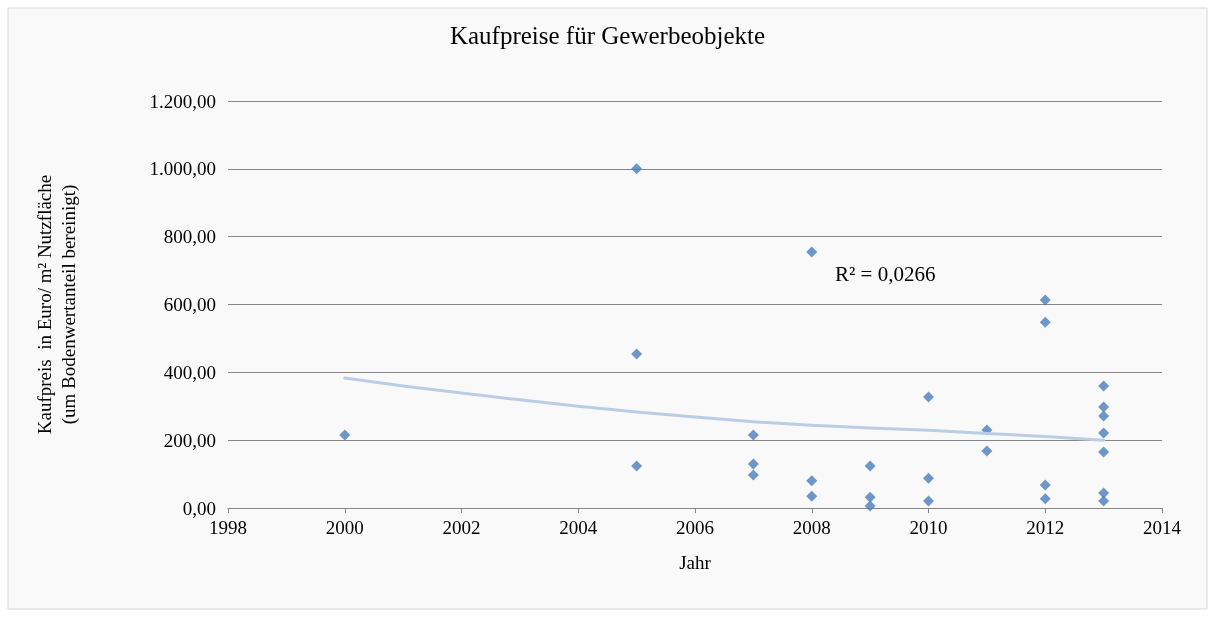 The height and width of the screenshot is (617, 1215). What do you see at coordinates (199, 508) in the screenshot?
I see `y-tick-label: 0,00` at bounding box center [199, 508].